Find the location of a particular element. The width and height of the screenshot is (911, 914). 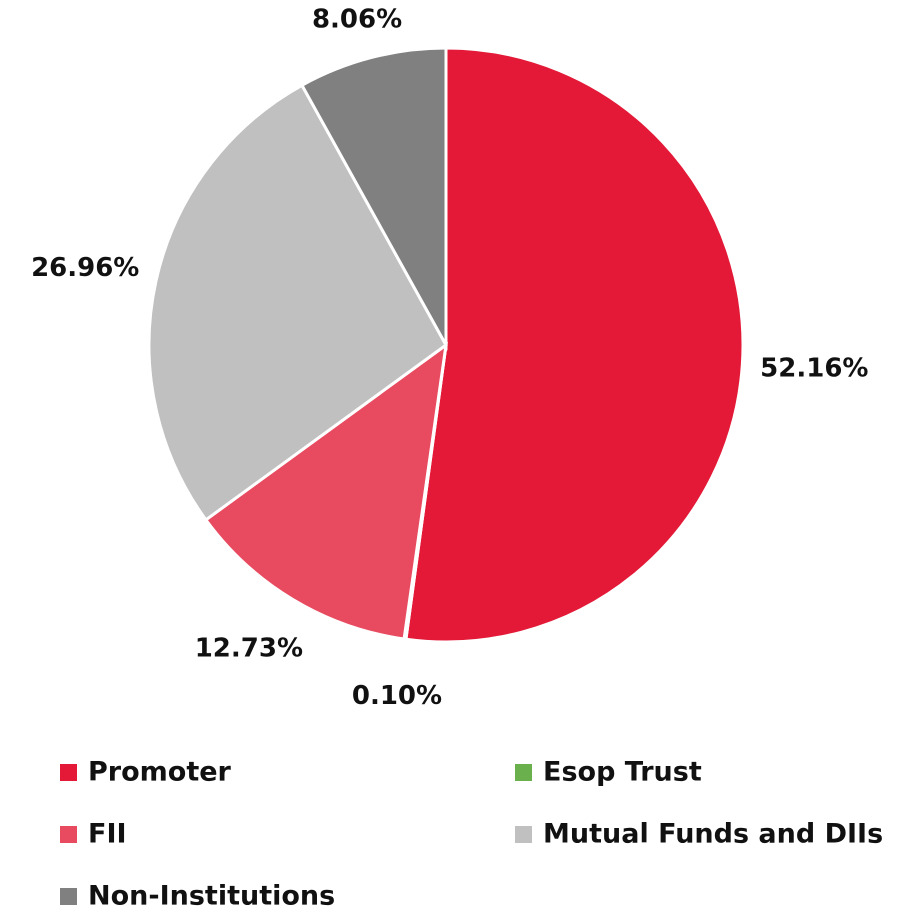

legend-label: Promoter is located at coordinates (160, 772).